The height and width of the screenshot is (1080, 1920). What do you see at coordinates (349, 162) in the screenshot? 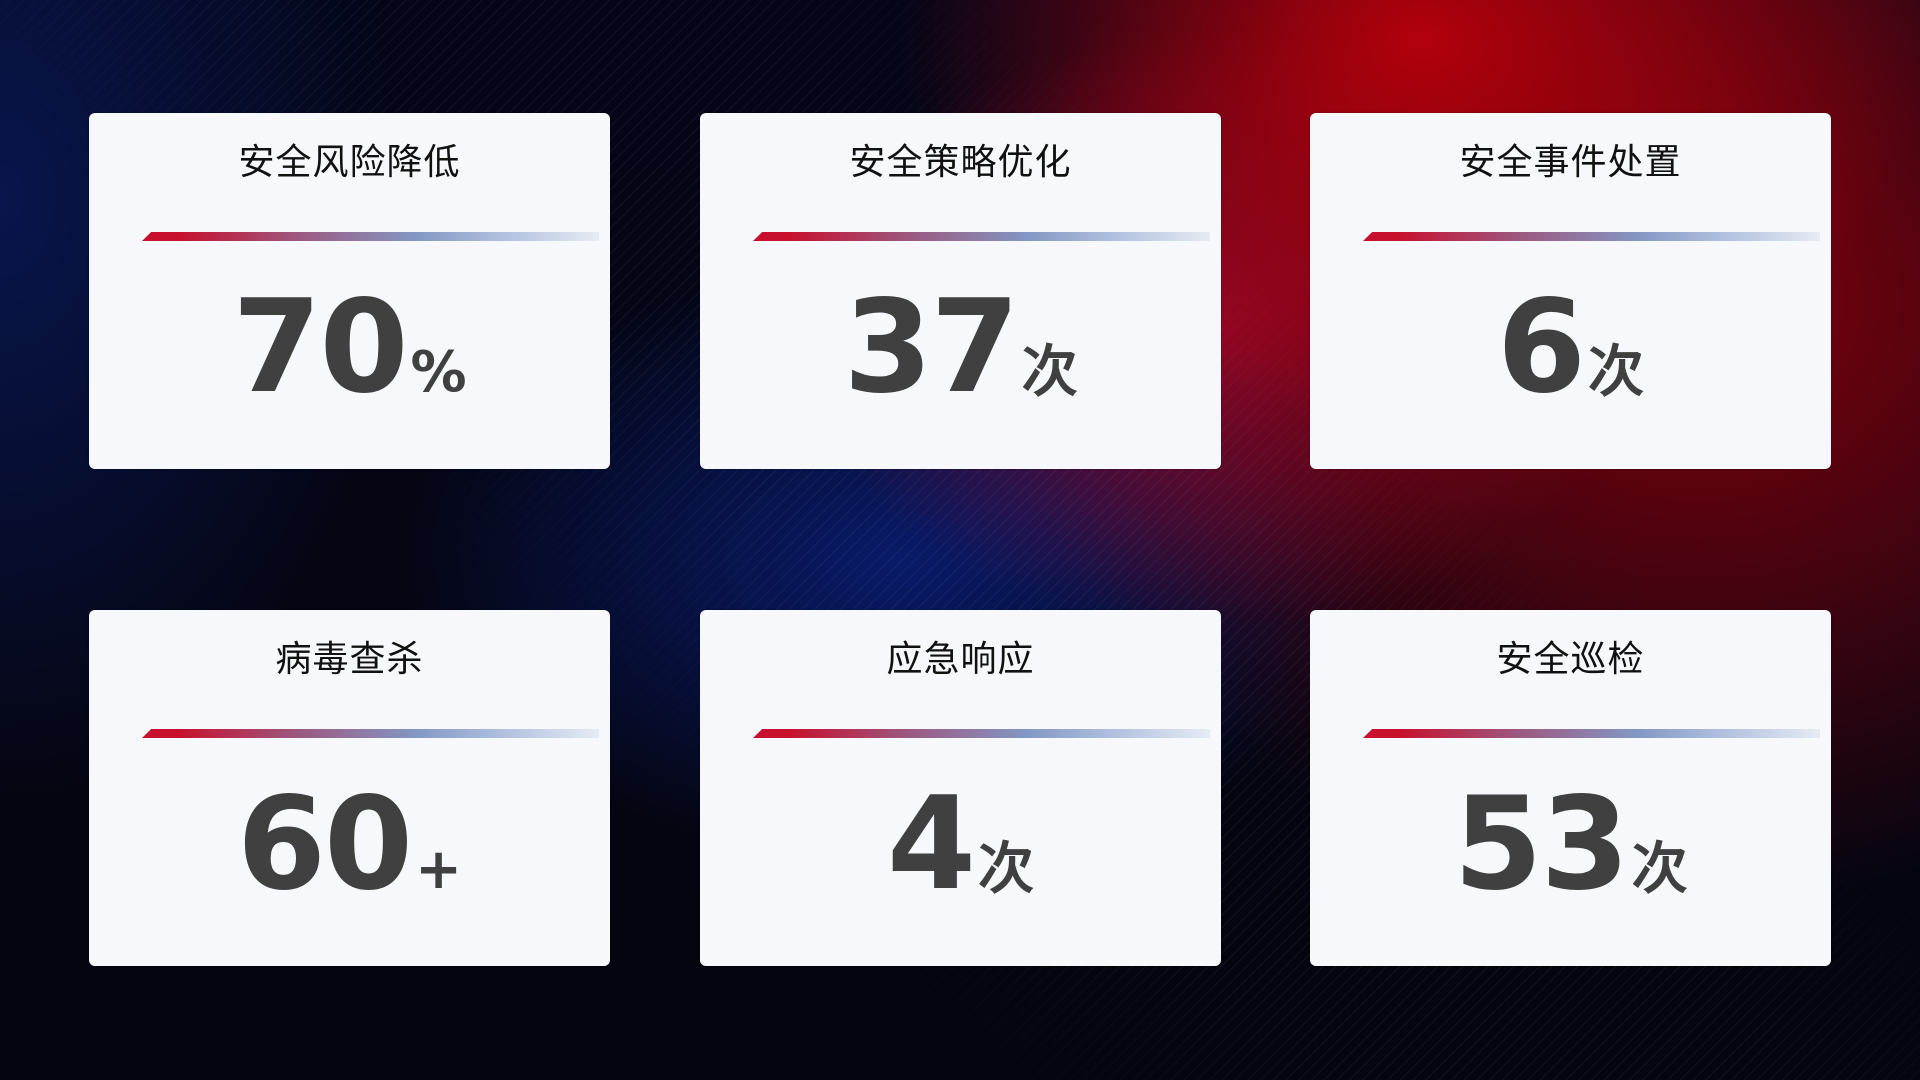
I see `card-title: 安全风险降低` at bounding box center [349, 162].